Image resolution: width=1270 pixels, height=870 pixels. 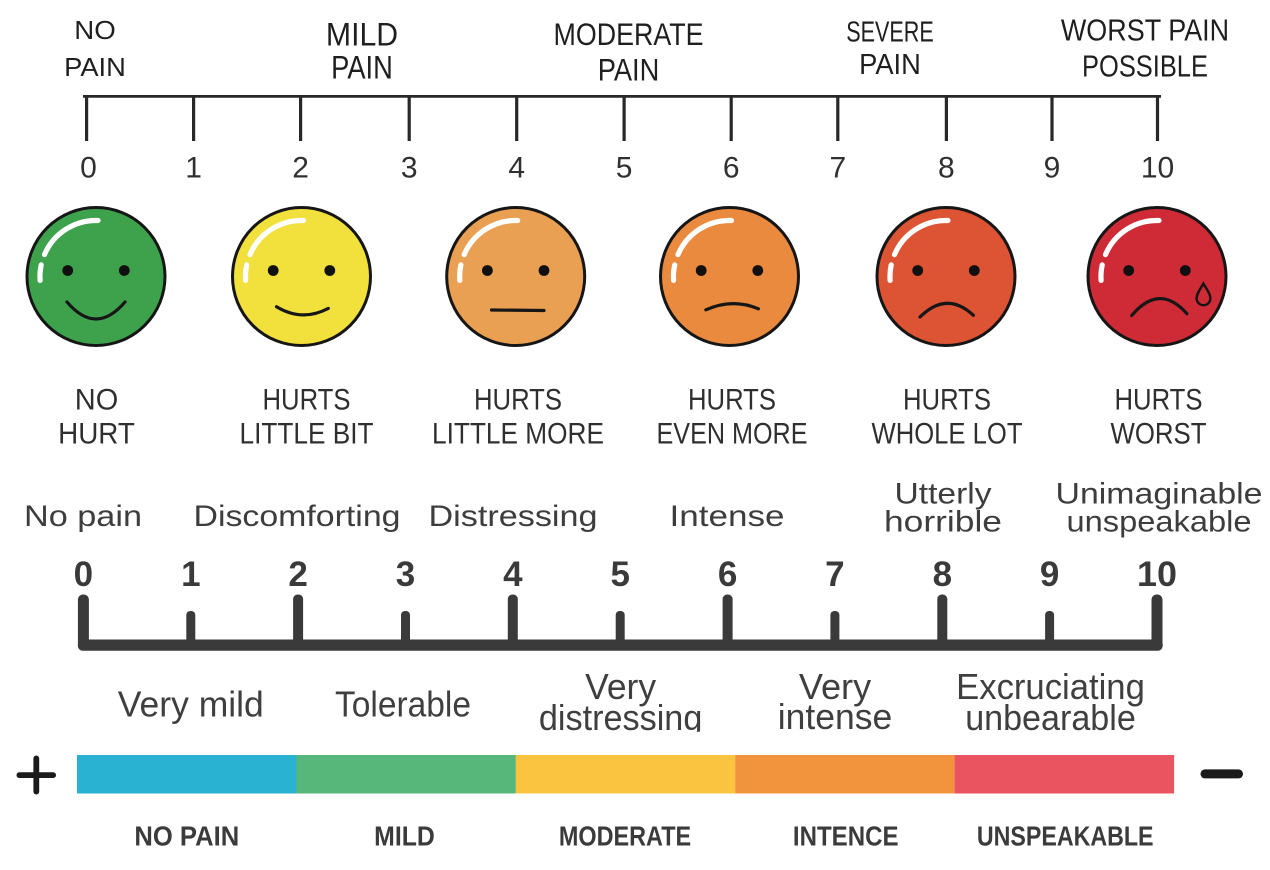 I want to click on svg-text: WORST, so click(x=1159, y=434).